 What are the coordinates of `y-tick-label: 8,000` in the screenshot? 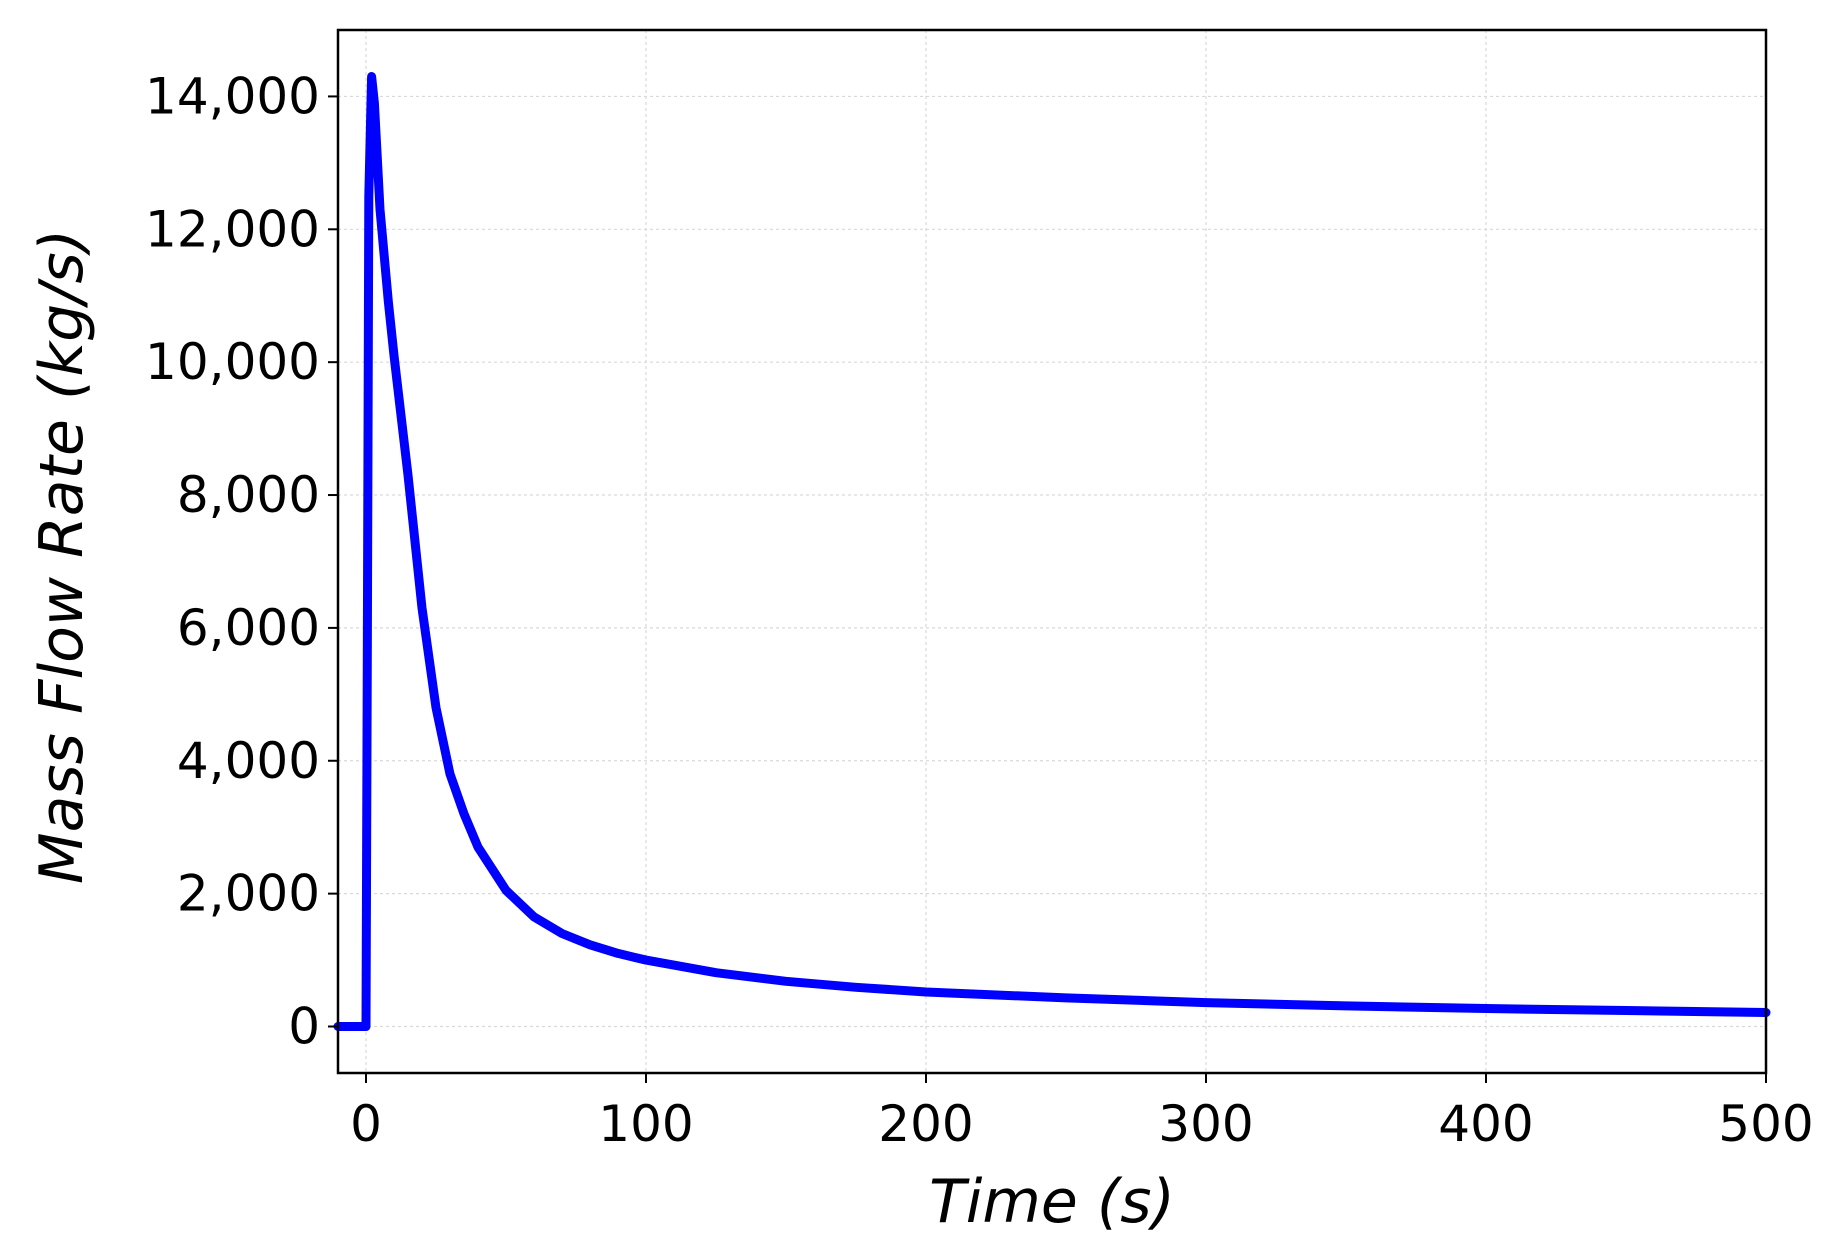 It's located at (248, 495).